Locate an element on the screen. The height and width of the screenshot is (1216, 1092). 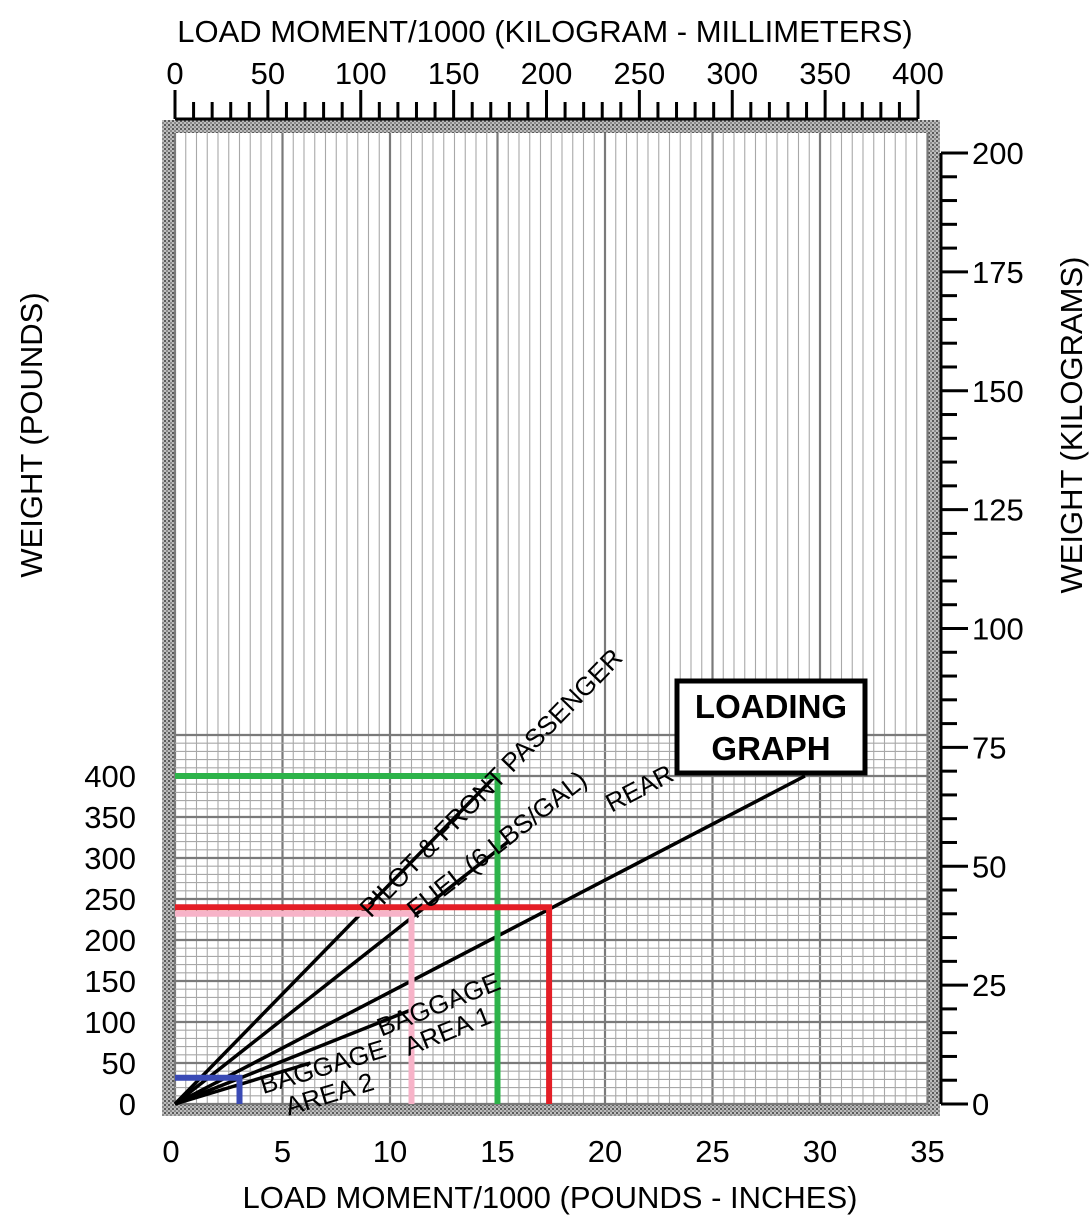
top-tick-label: 50 is located at coordinates (268, 73).